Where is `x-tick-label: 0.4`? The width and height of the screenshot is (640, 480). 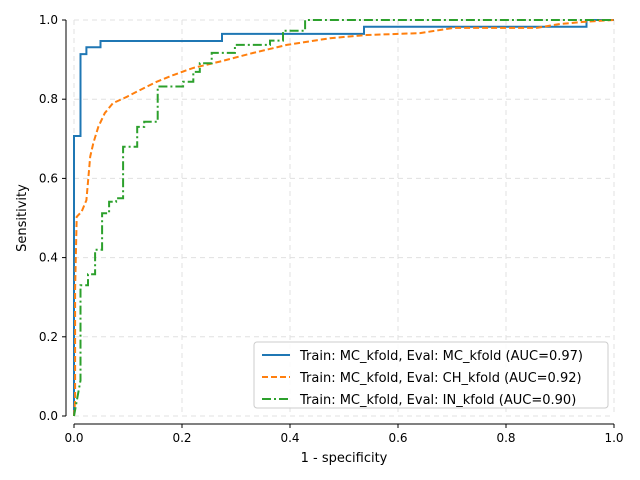 x-tick-label: 0.4 is located at coordinates (289, 438).